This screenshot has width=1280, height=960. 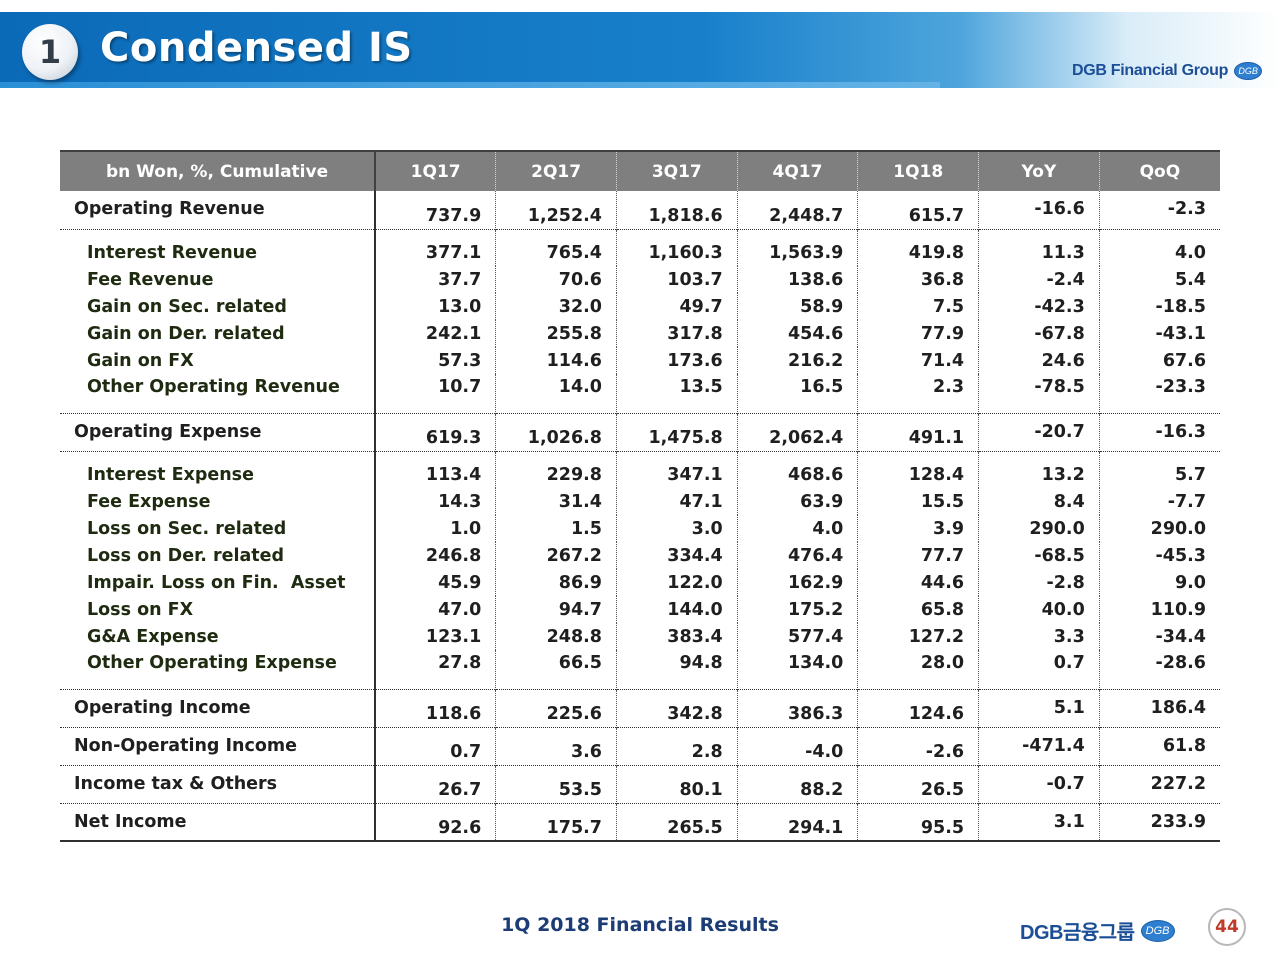 What do you see at coordinates (216, 582) in the screenshot?
I see `row-label: Impair. Loss on Fin. Asset` at bounding box center [216, 582].